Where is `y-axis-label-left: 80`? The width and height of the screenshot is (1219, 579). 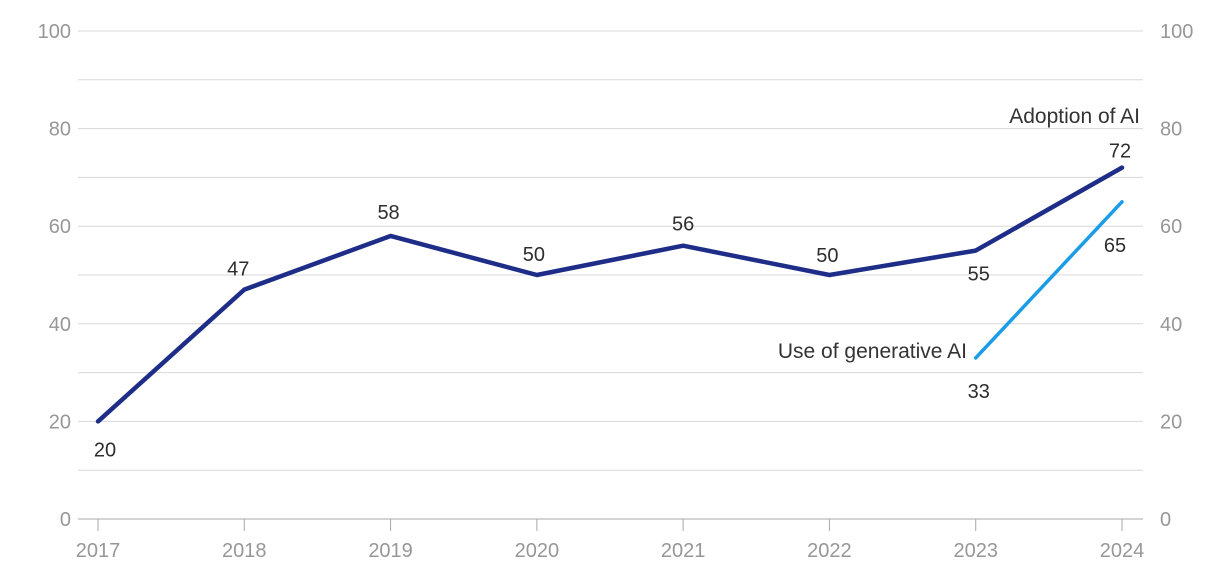
y-axis-label-left: 80 is located at coordinates (60, 130).